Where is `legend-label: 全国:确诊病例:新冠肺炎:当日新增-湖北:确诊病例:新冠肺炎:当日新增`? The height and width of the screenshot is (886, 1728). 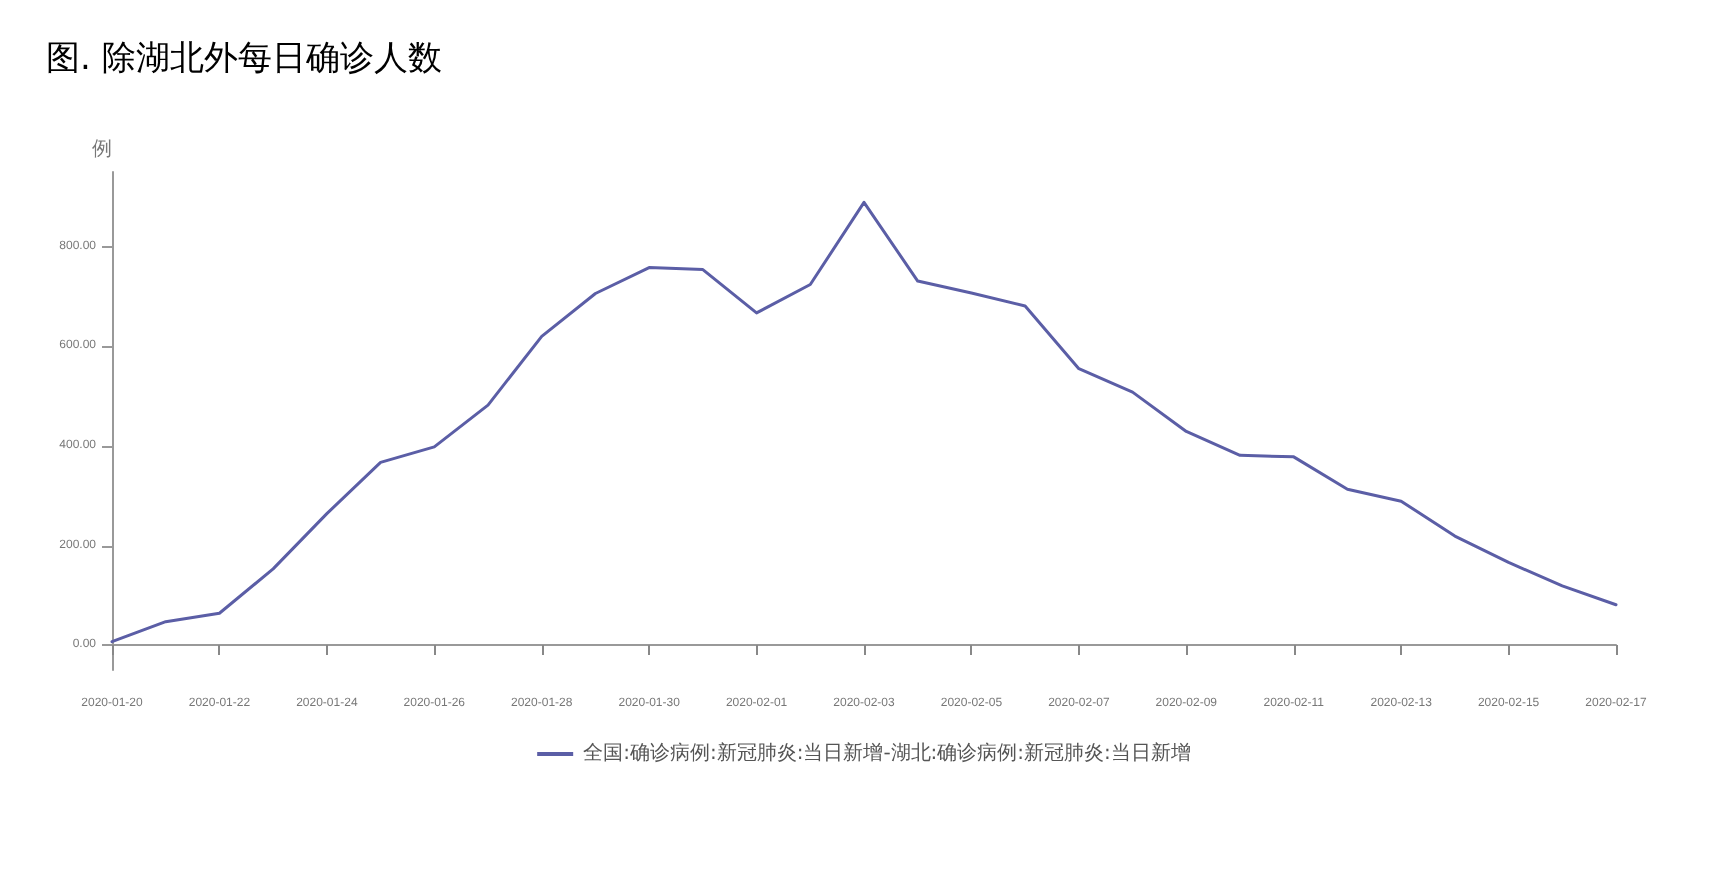 legend-label: 全国:确诊病例:新冠肺炎:当日新增-湖北:确诊病例:新冠肺炎:当日新增 is located at coordinates (887, 753).